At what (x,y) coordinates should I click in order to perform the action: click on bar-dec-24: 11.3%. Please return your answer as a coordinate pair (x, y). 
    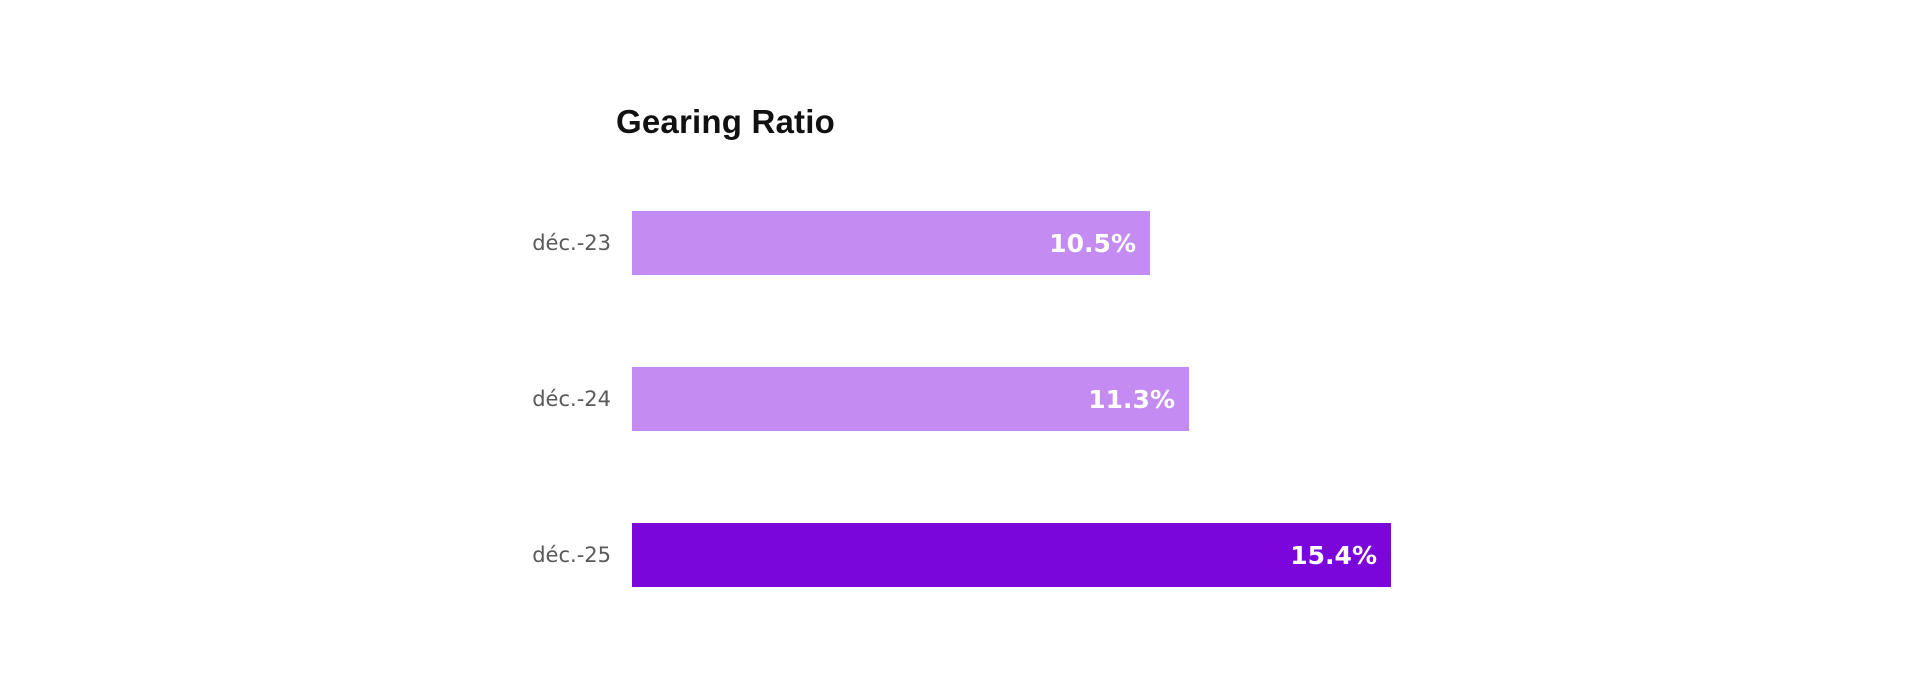
    Looking at the image, I should click on (910, 399).